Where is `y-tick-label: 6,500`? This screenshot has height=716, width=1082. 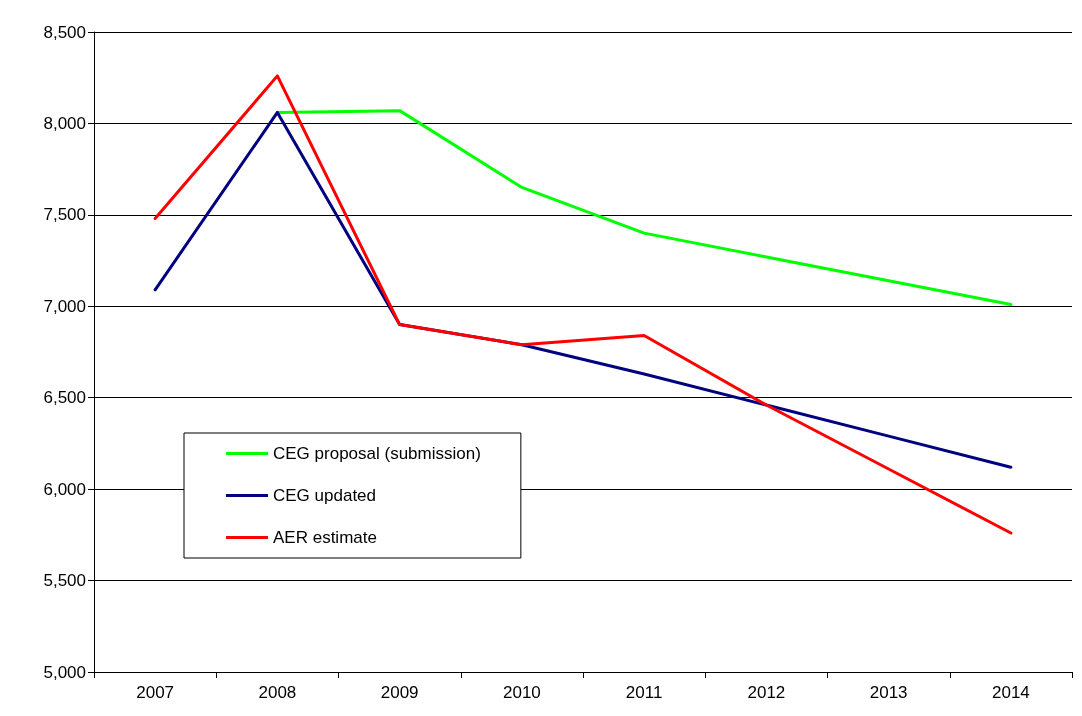
y-tick-label: 6,500 is located at coordinates (64, 398).